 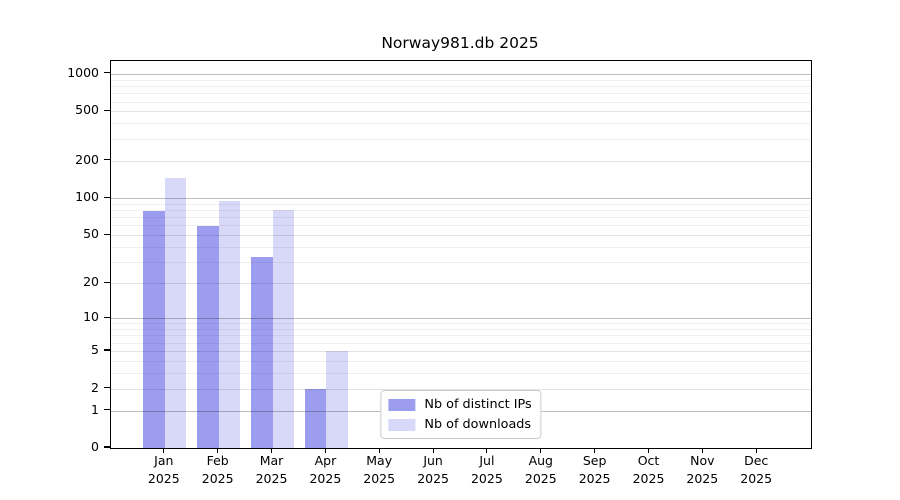 I want to click on x-tick-month: Mar, so click(x=271, y=460).